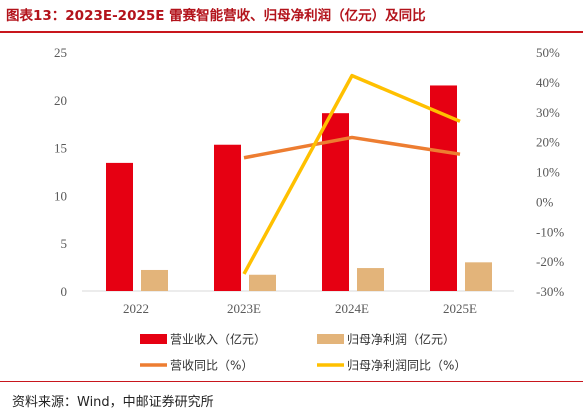 The image size is (583, 420). Describe the element at coordinates (60, 100) in the screenshot. I see `y-left-tick-label: 20` at that location.